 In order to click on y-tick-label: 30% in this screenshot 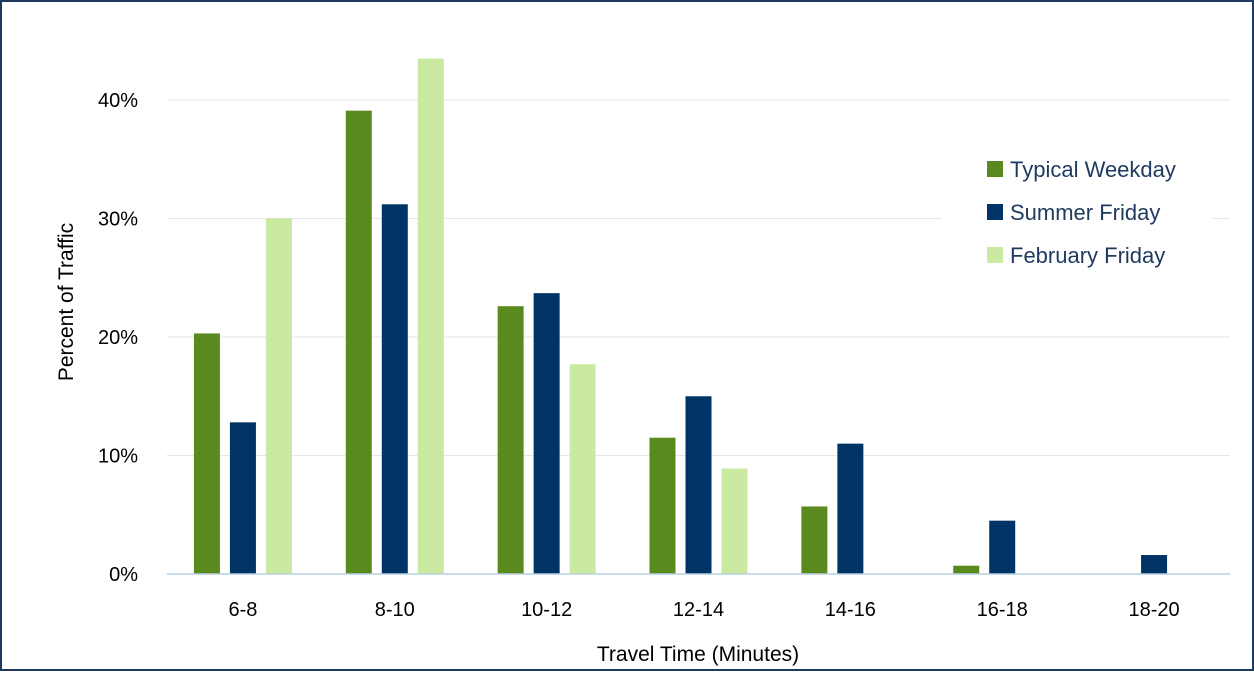, I will do `click(118, 220)`.